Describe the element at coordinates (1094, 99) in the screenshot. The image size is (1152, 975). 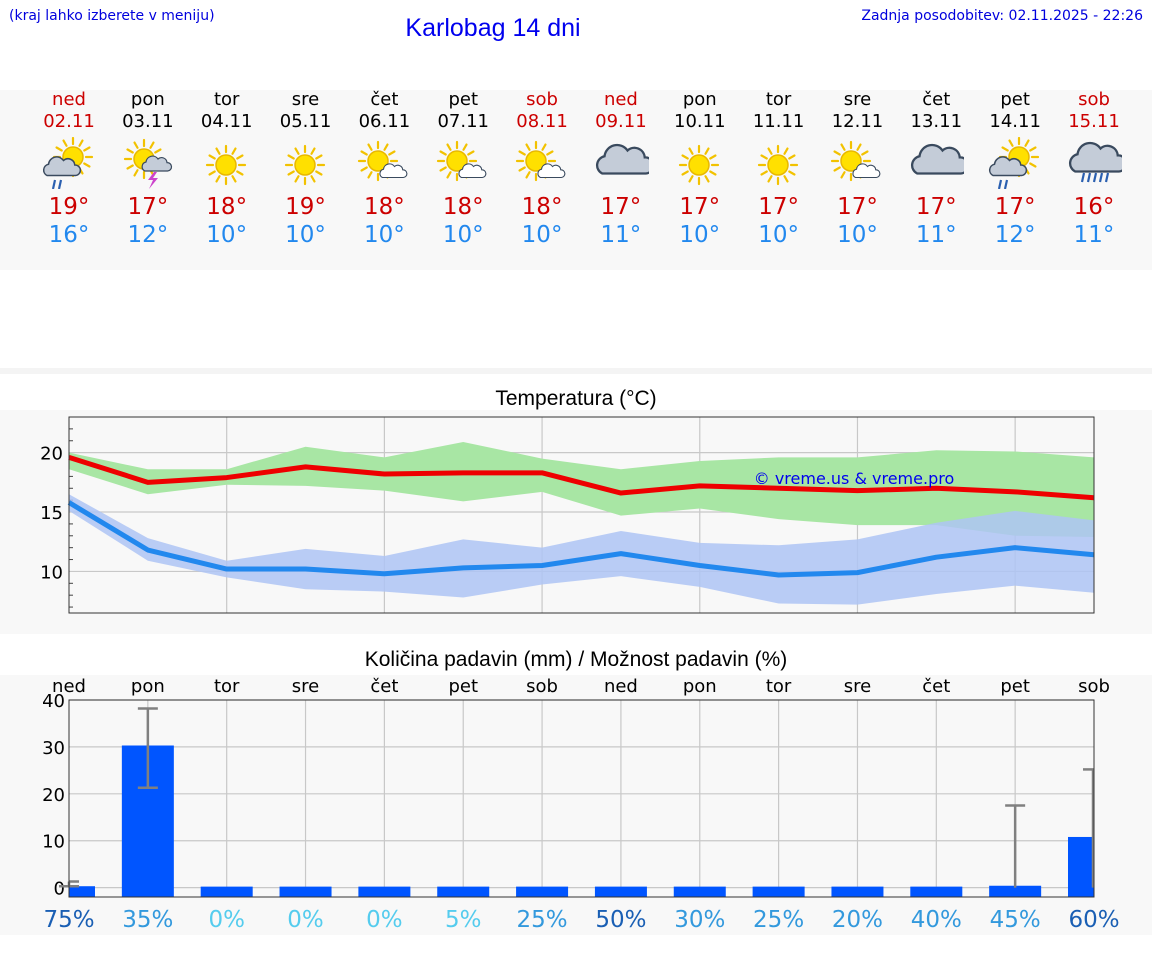
I see `day-name: sob` at that location.